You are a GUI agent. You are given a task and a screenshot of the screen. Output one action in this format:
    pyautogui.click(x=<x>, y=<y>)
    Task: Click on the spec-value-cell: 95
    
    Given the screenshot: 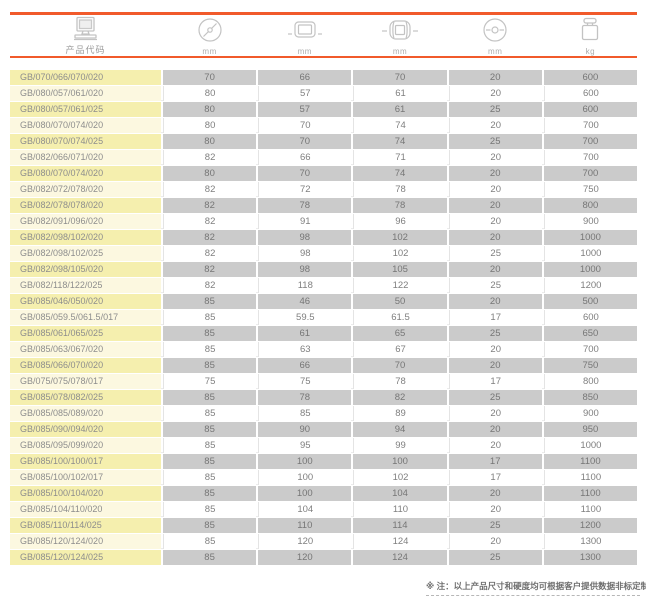 What is the action you would take?
    pyautogui.click(x=305, y=445)
    